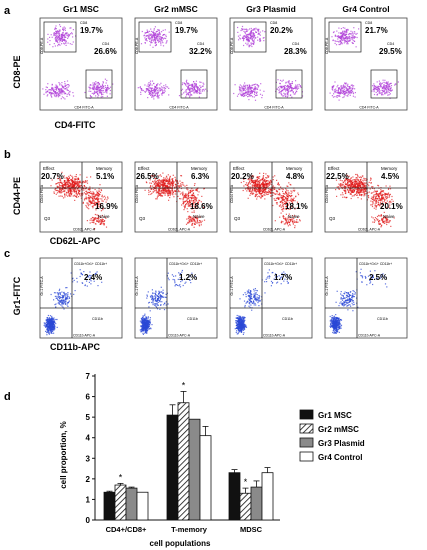 This screenshot has width=427, height=550. Describe the element at coordinates (232, 193) in the screenshot. I see `inner-ylabel: CD44 PE-A` at that location.